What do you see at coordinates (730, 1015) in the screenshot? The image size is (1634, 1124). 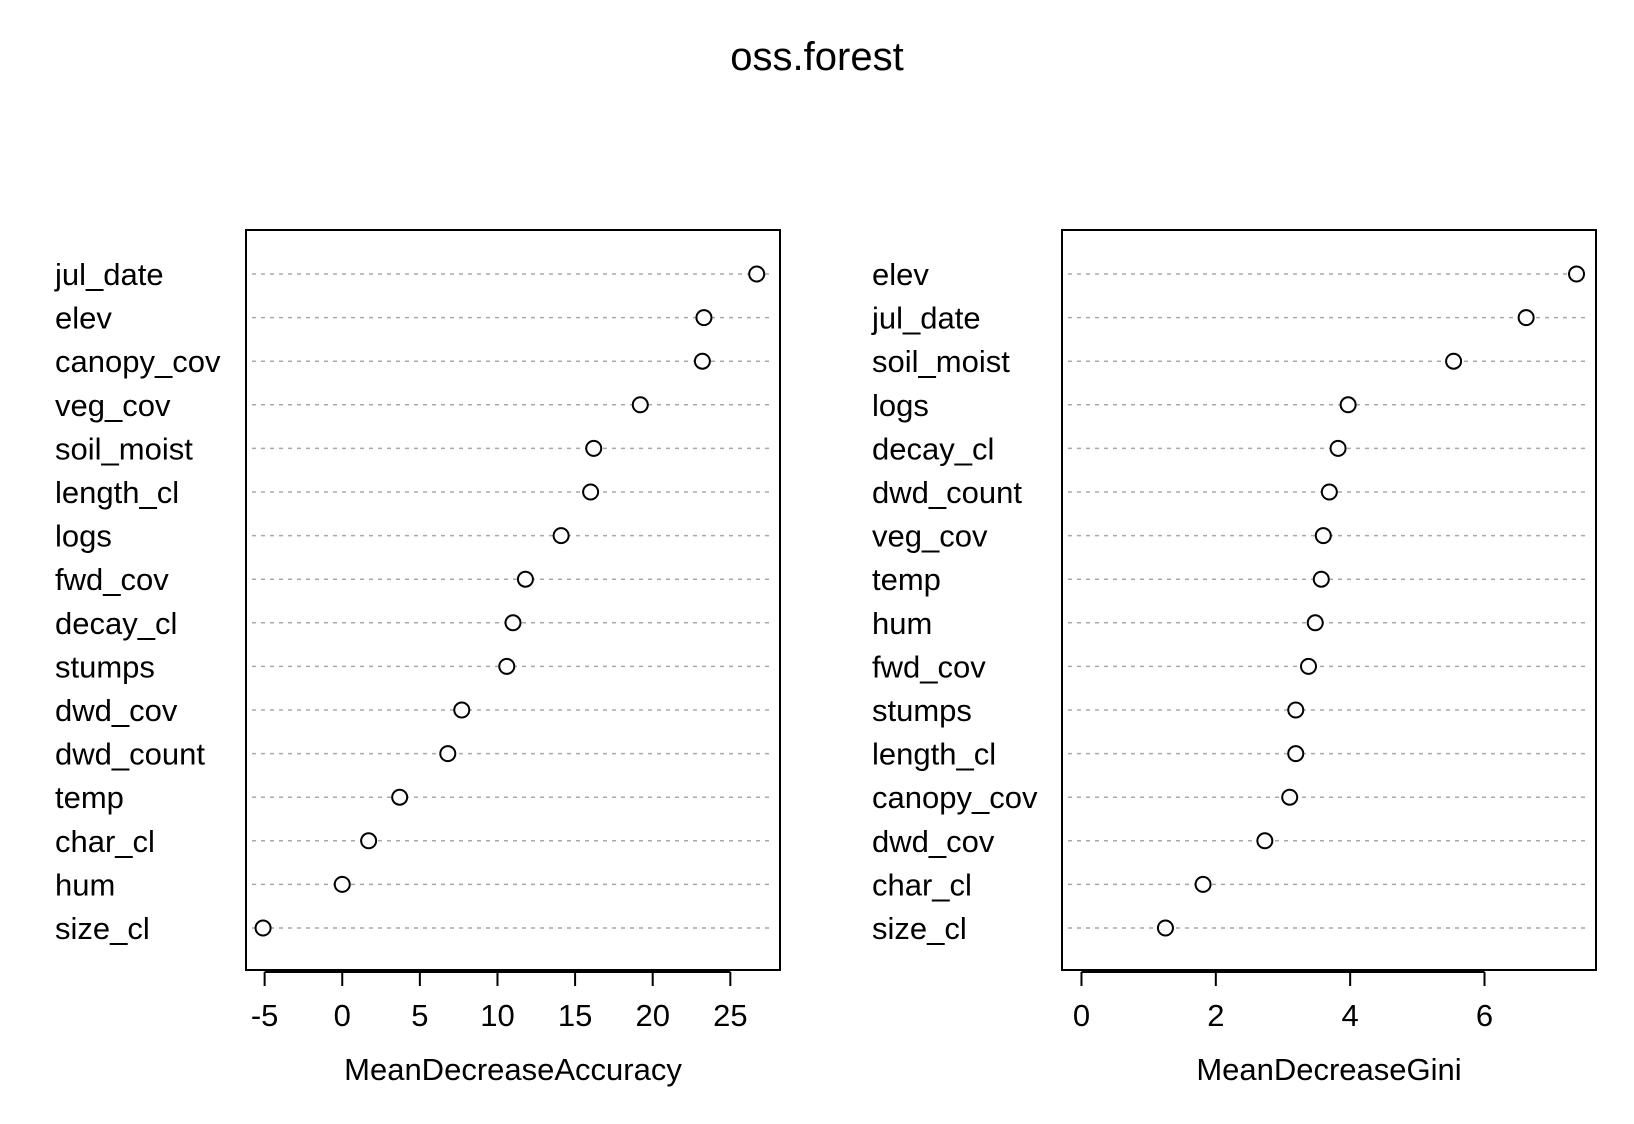 I see `x-tick-label: 25` at bounding box center [730, 1015].